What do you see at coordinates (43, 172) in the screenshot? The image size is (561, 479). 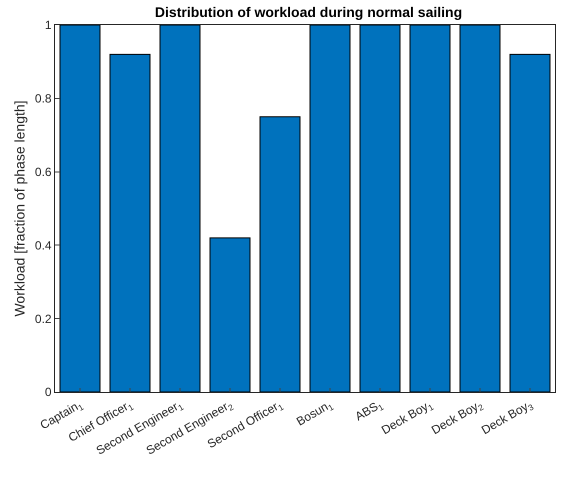 I see `y-tick-label: 0.6` at bounding box center [43, 172].